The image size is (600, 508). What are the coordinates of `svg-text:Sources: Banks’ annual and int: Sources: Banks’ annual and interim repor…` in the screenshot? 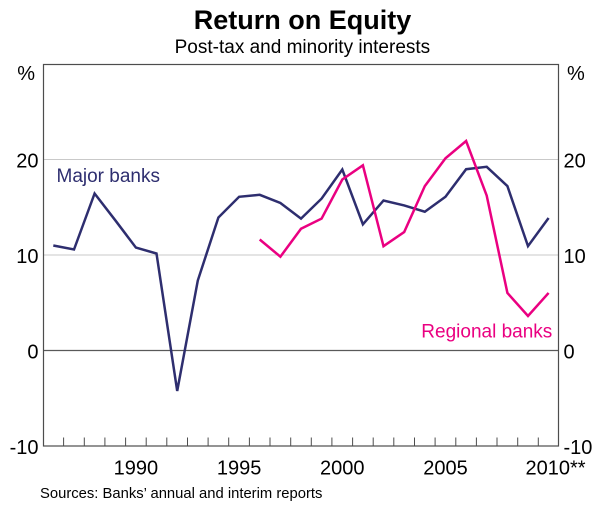 It's located at (181, 494).